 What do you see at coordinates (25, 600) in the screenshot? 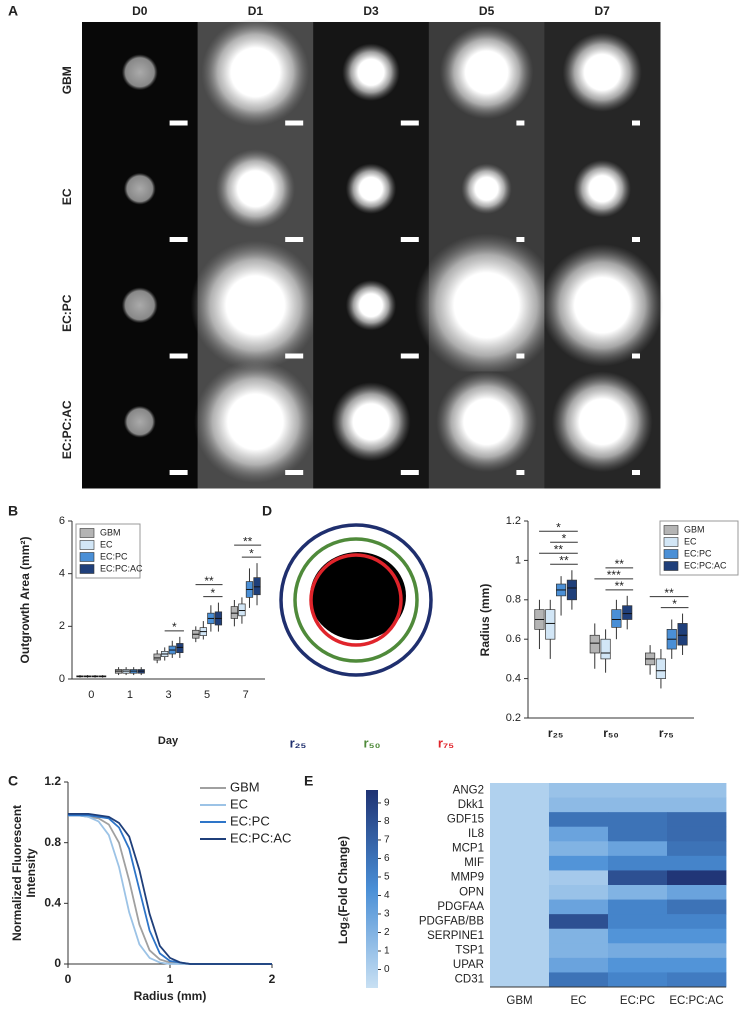
I see `y-axis-label: Outgrowth Area (mm²)` at bounding box center [25, 600].